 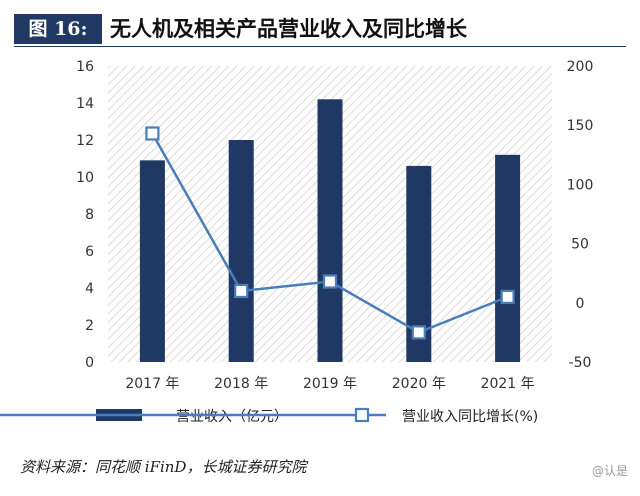 What do you see at coordinates (580, 304) in the screenshot?
I see `right-axis-tick: 0` at bounding box center [580, 304].